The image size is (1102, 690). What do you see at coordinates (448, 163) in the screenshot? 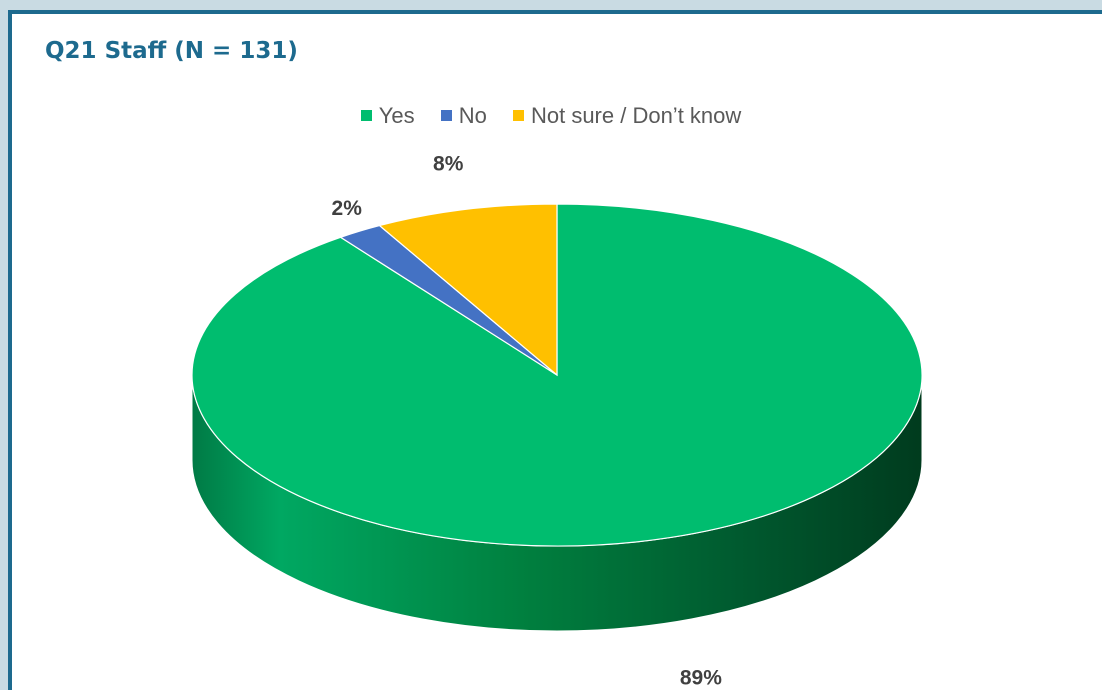
I see `data-label-not-sure-don-t-know: 8%` at bounding box center [448, 163].